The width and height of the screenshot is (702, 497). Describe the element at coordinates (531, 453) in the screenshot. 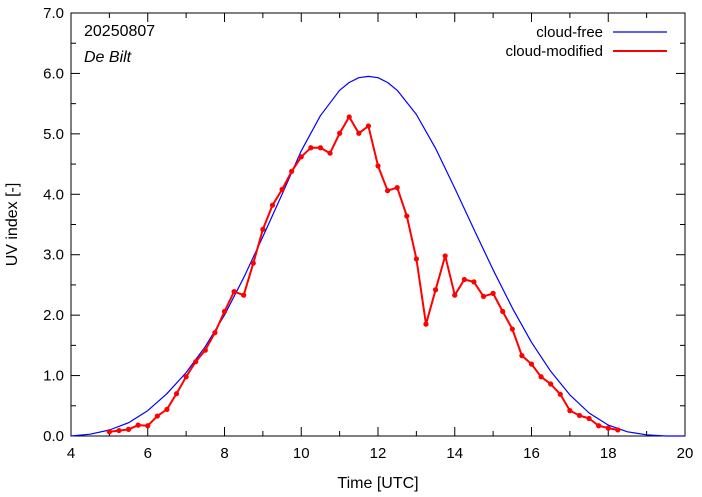

I see `x-tick-label: 16` at that location.